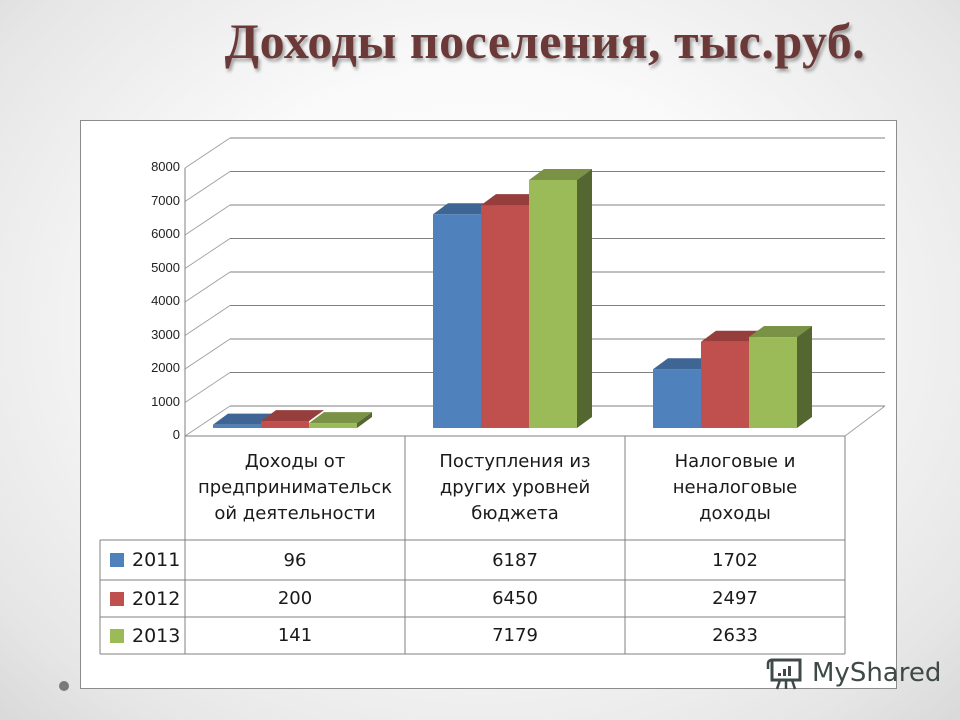 The image size is (960, 720). I want to click on y-tick-label: 0, so click(176, 434).